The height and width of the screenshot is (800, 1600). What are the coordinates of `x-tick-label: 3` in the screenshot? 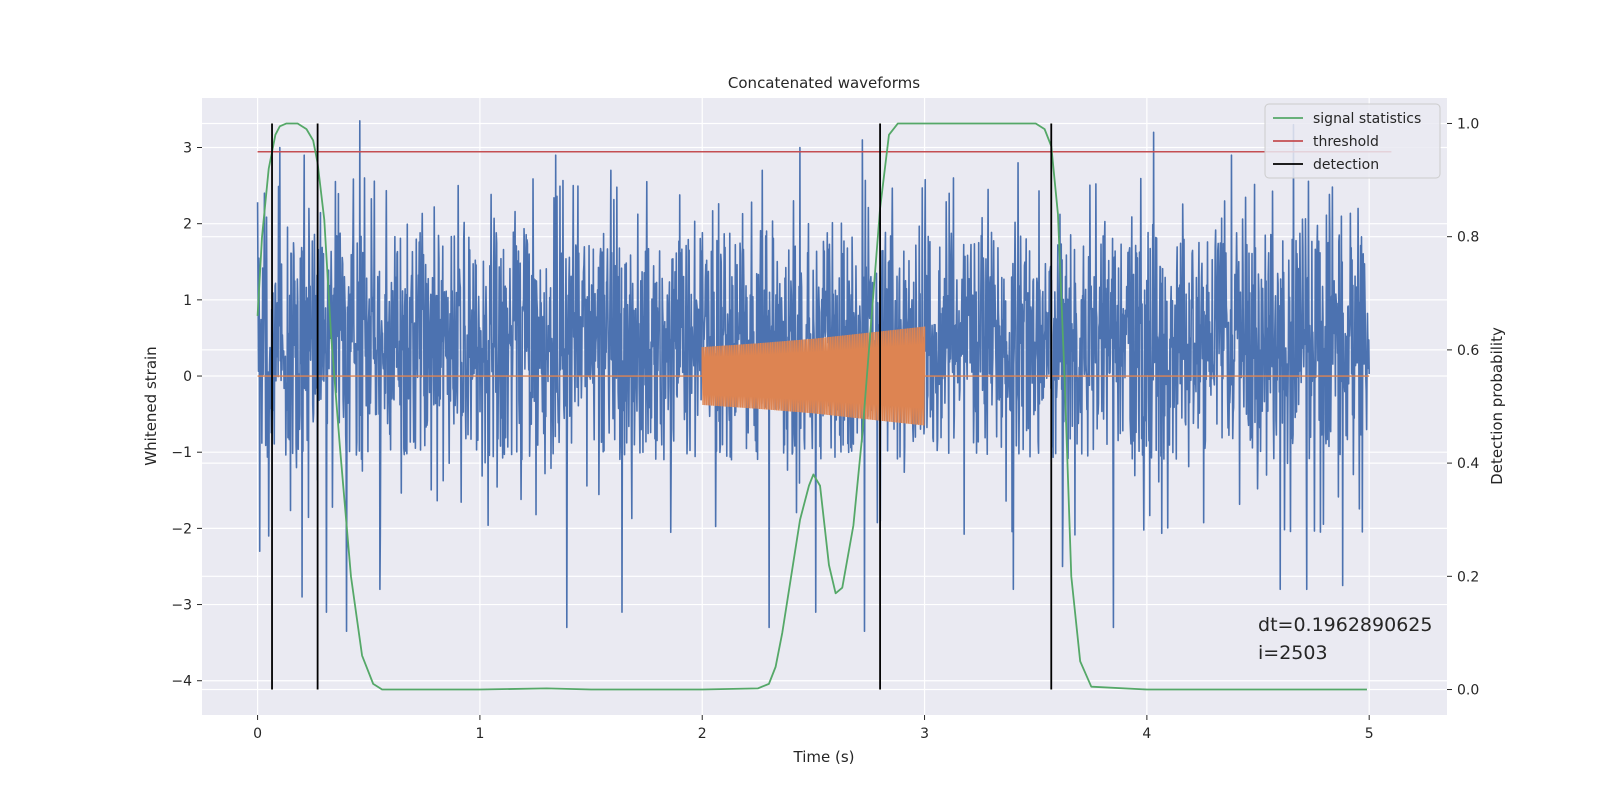 It's located at (924, 734).